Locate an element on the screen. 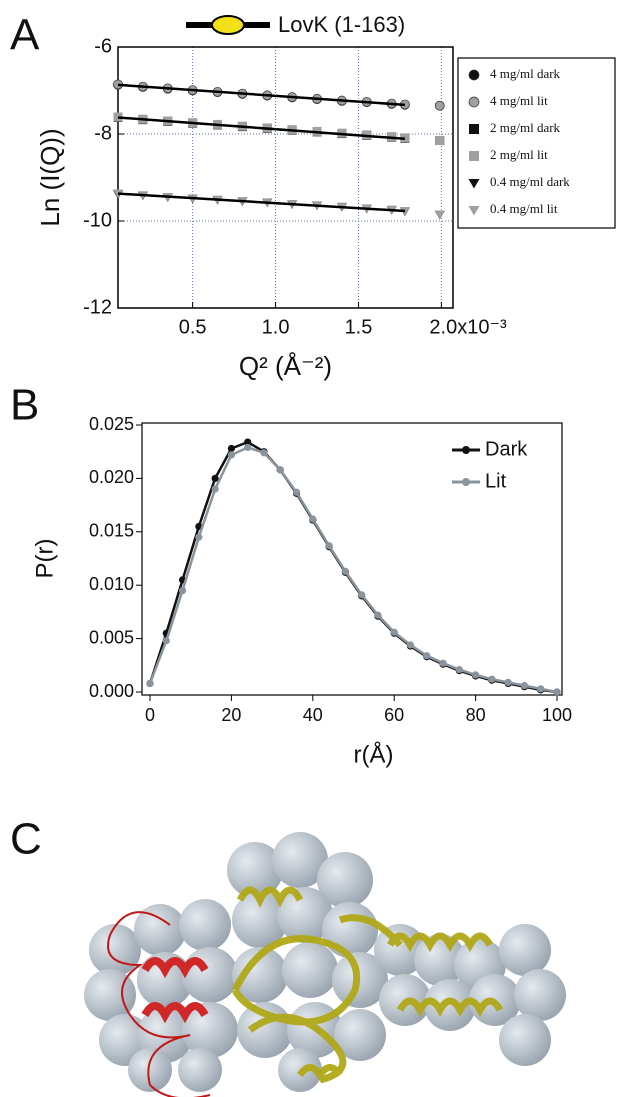  x-tick-label: 0 is located at coordinates (150, 715).